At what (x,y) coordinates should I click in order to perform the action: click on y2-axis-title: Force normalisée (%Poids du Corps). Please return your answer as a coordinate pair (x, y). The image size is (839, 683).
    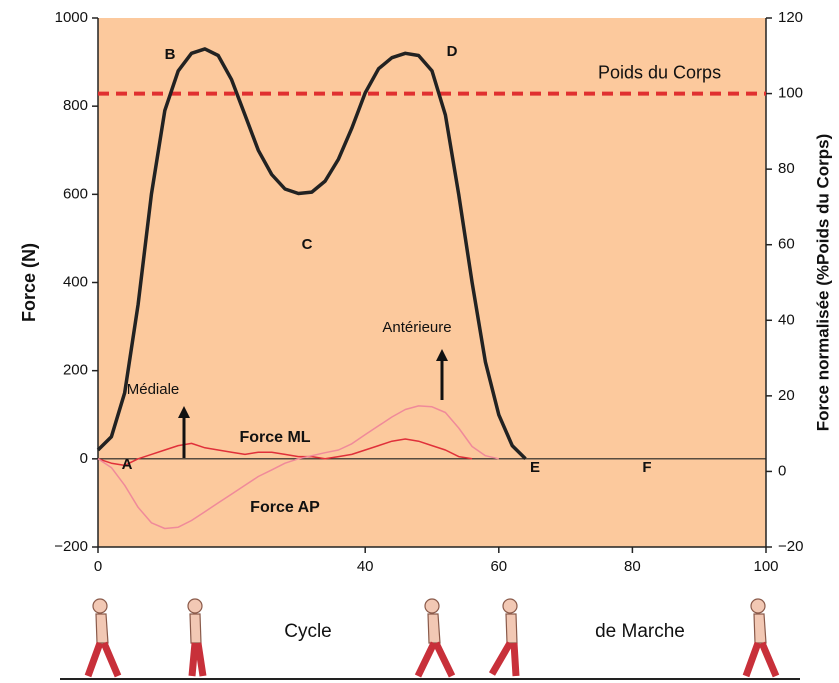
    Looking at the image, I should click on (822, 283).